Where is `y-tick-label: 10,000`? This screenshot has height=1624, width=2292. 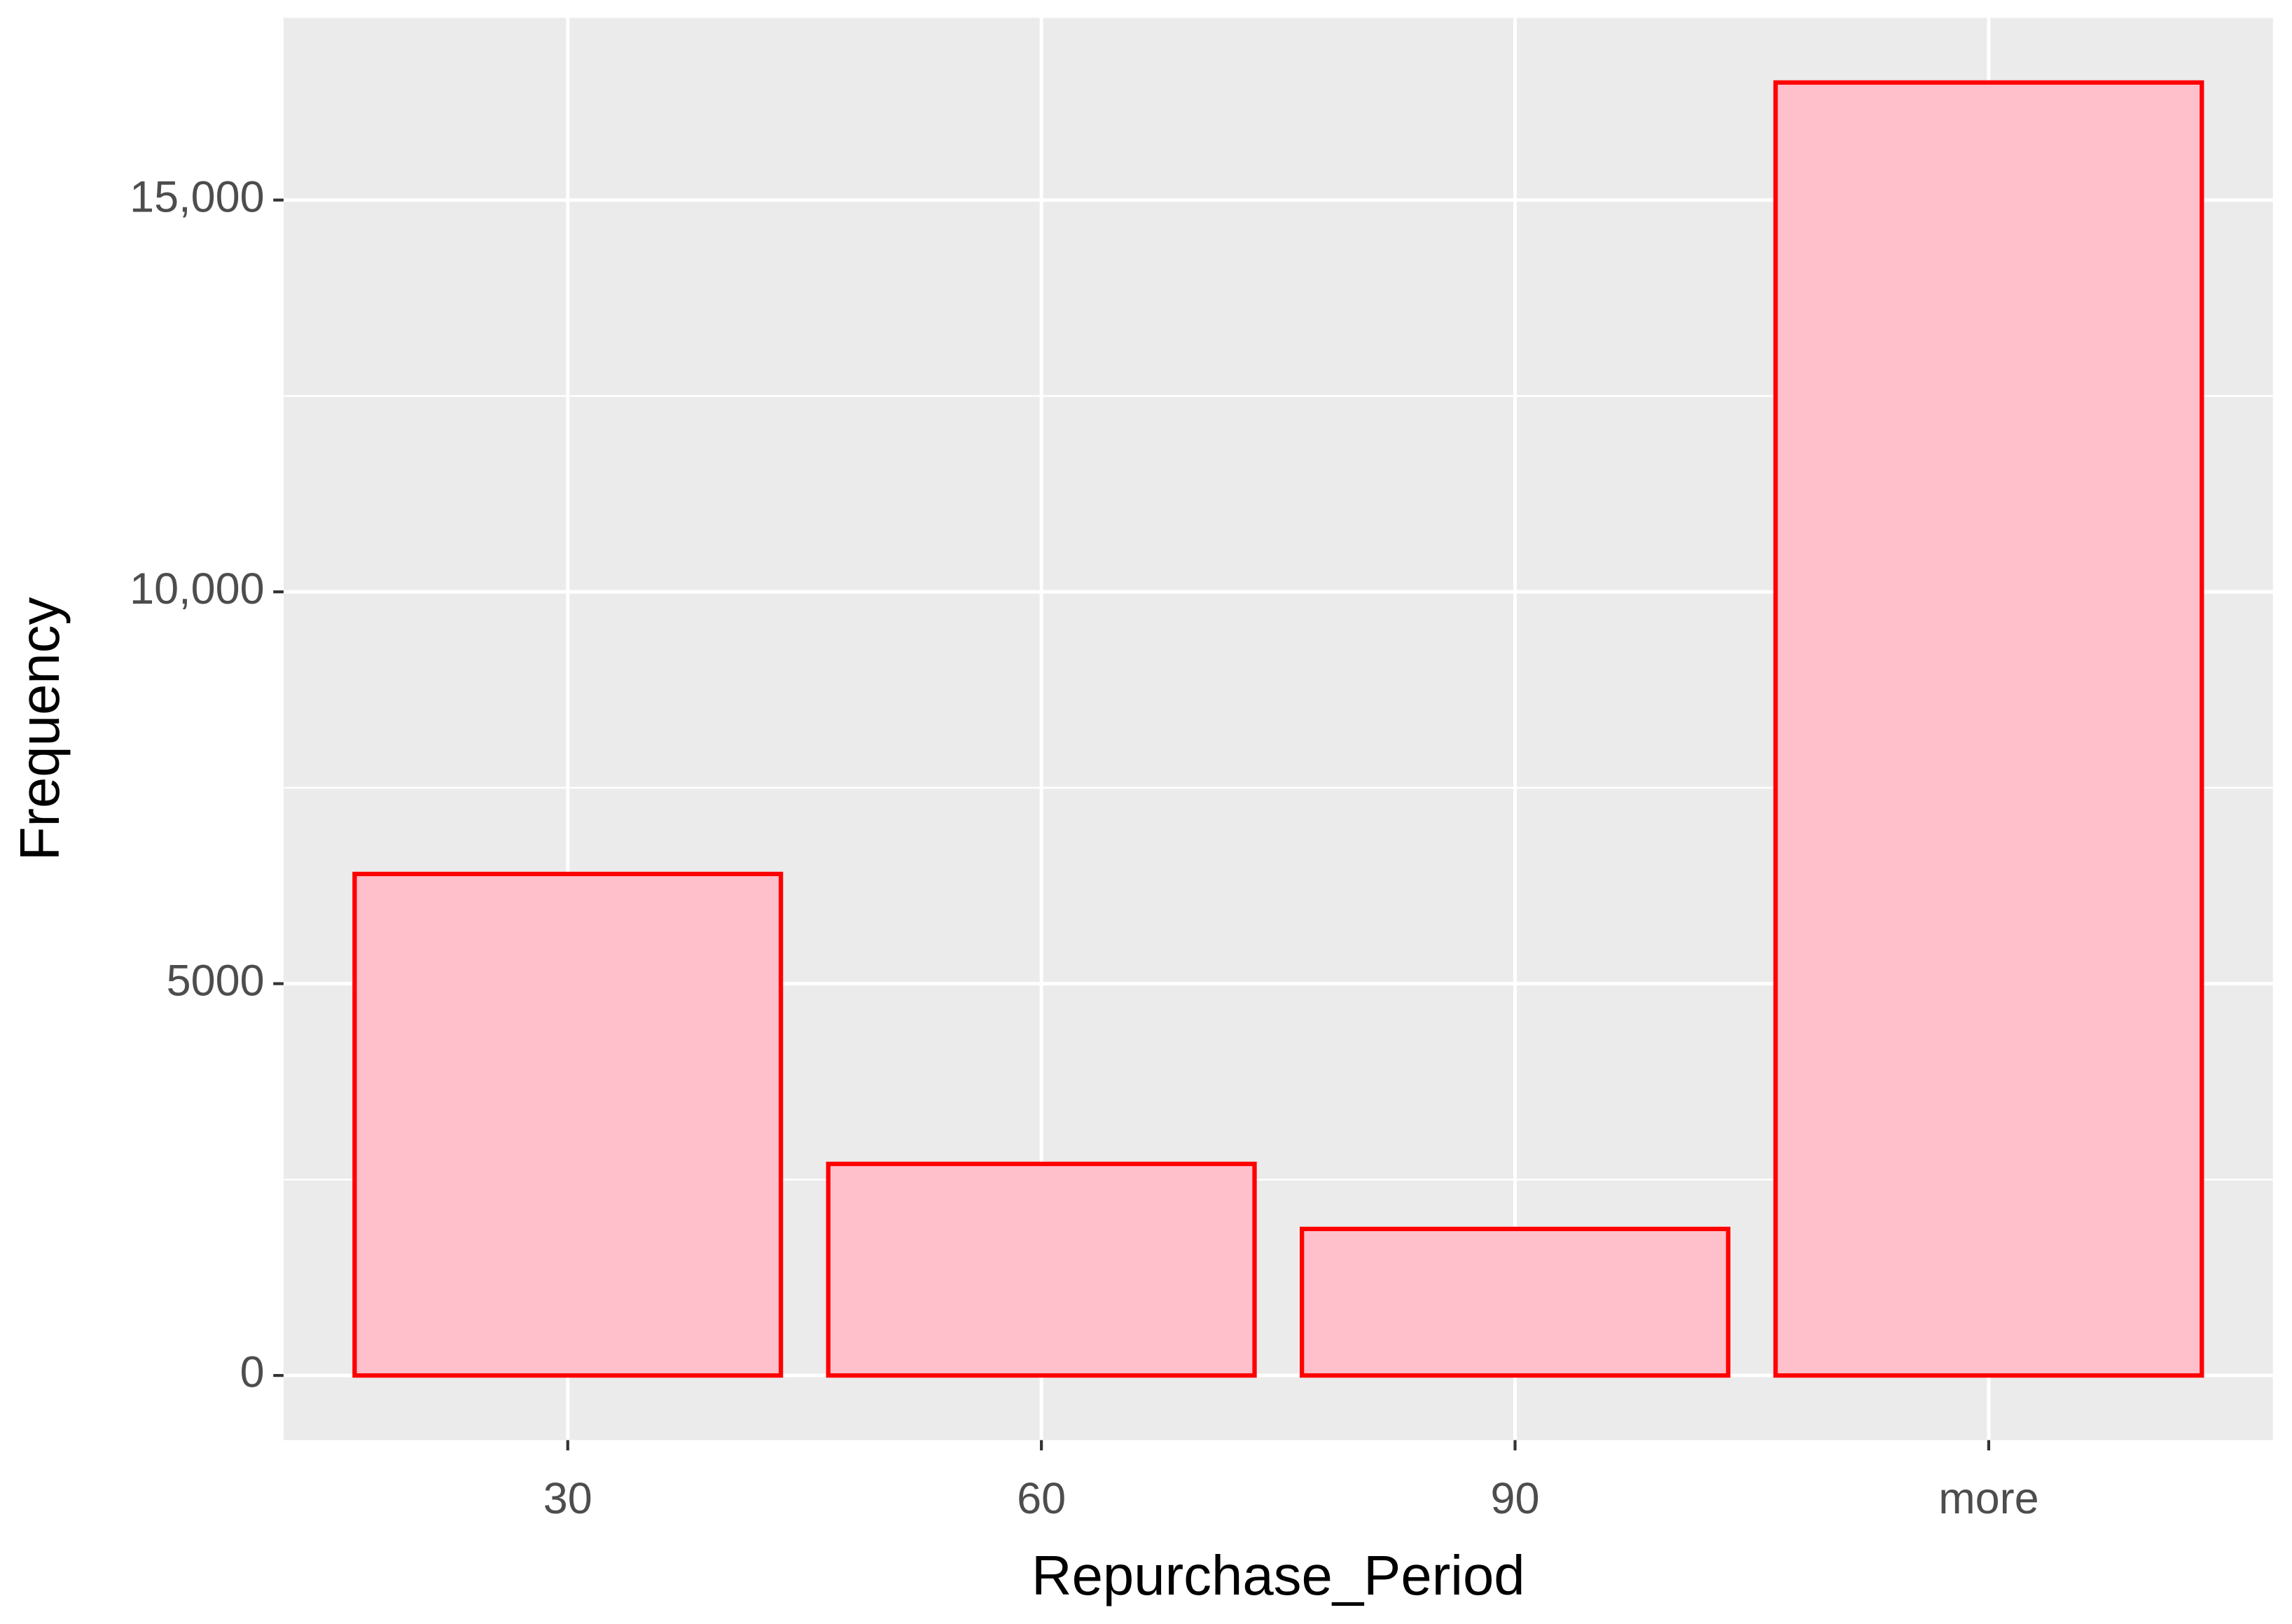 y-tick-label: 10,000 is located at coordinates (198, 588).